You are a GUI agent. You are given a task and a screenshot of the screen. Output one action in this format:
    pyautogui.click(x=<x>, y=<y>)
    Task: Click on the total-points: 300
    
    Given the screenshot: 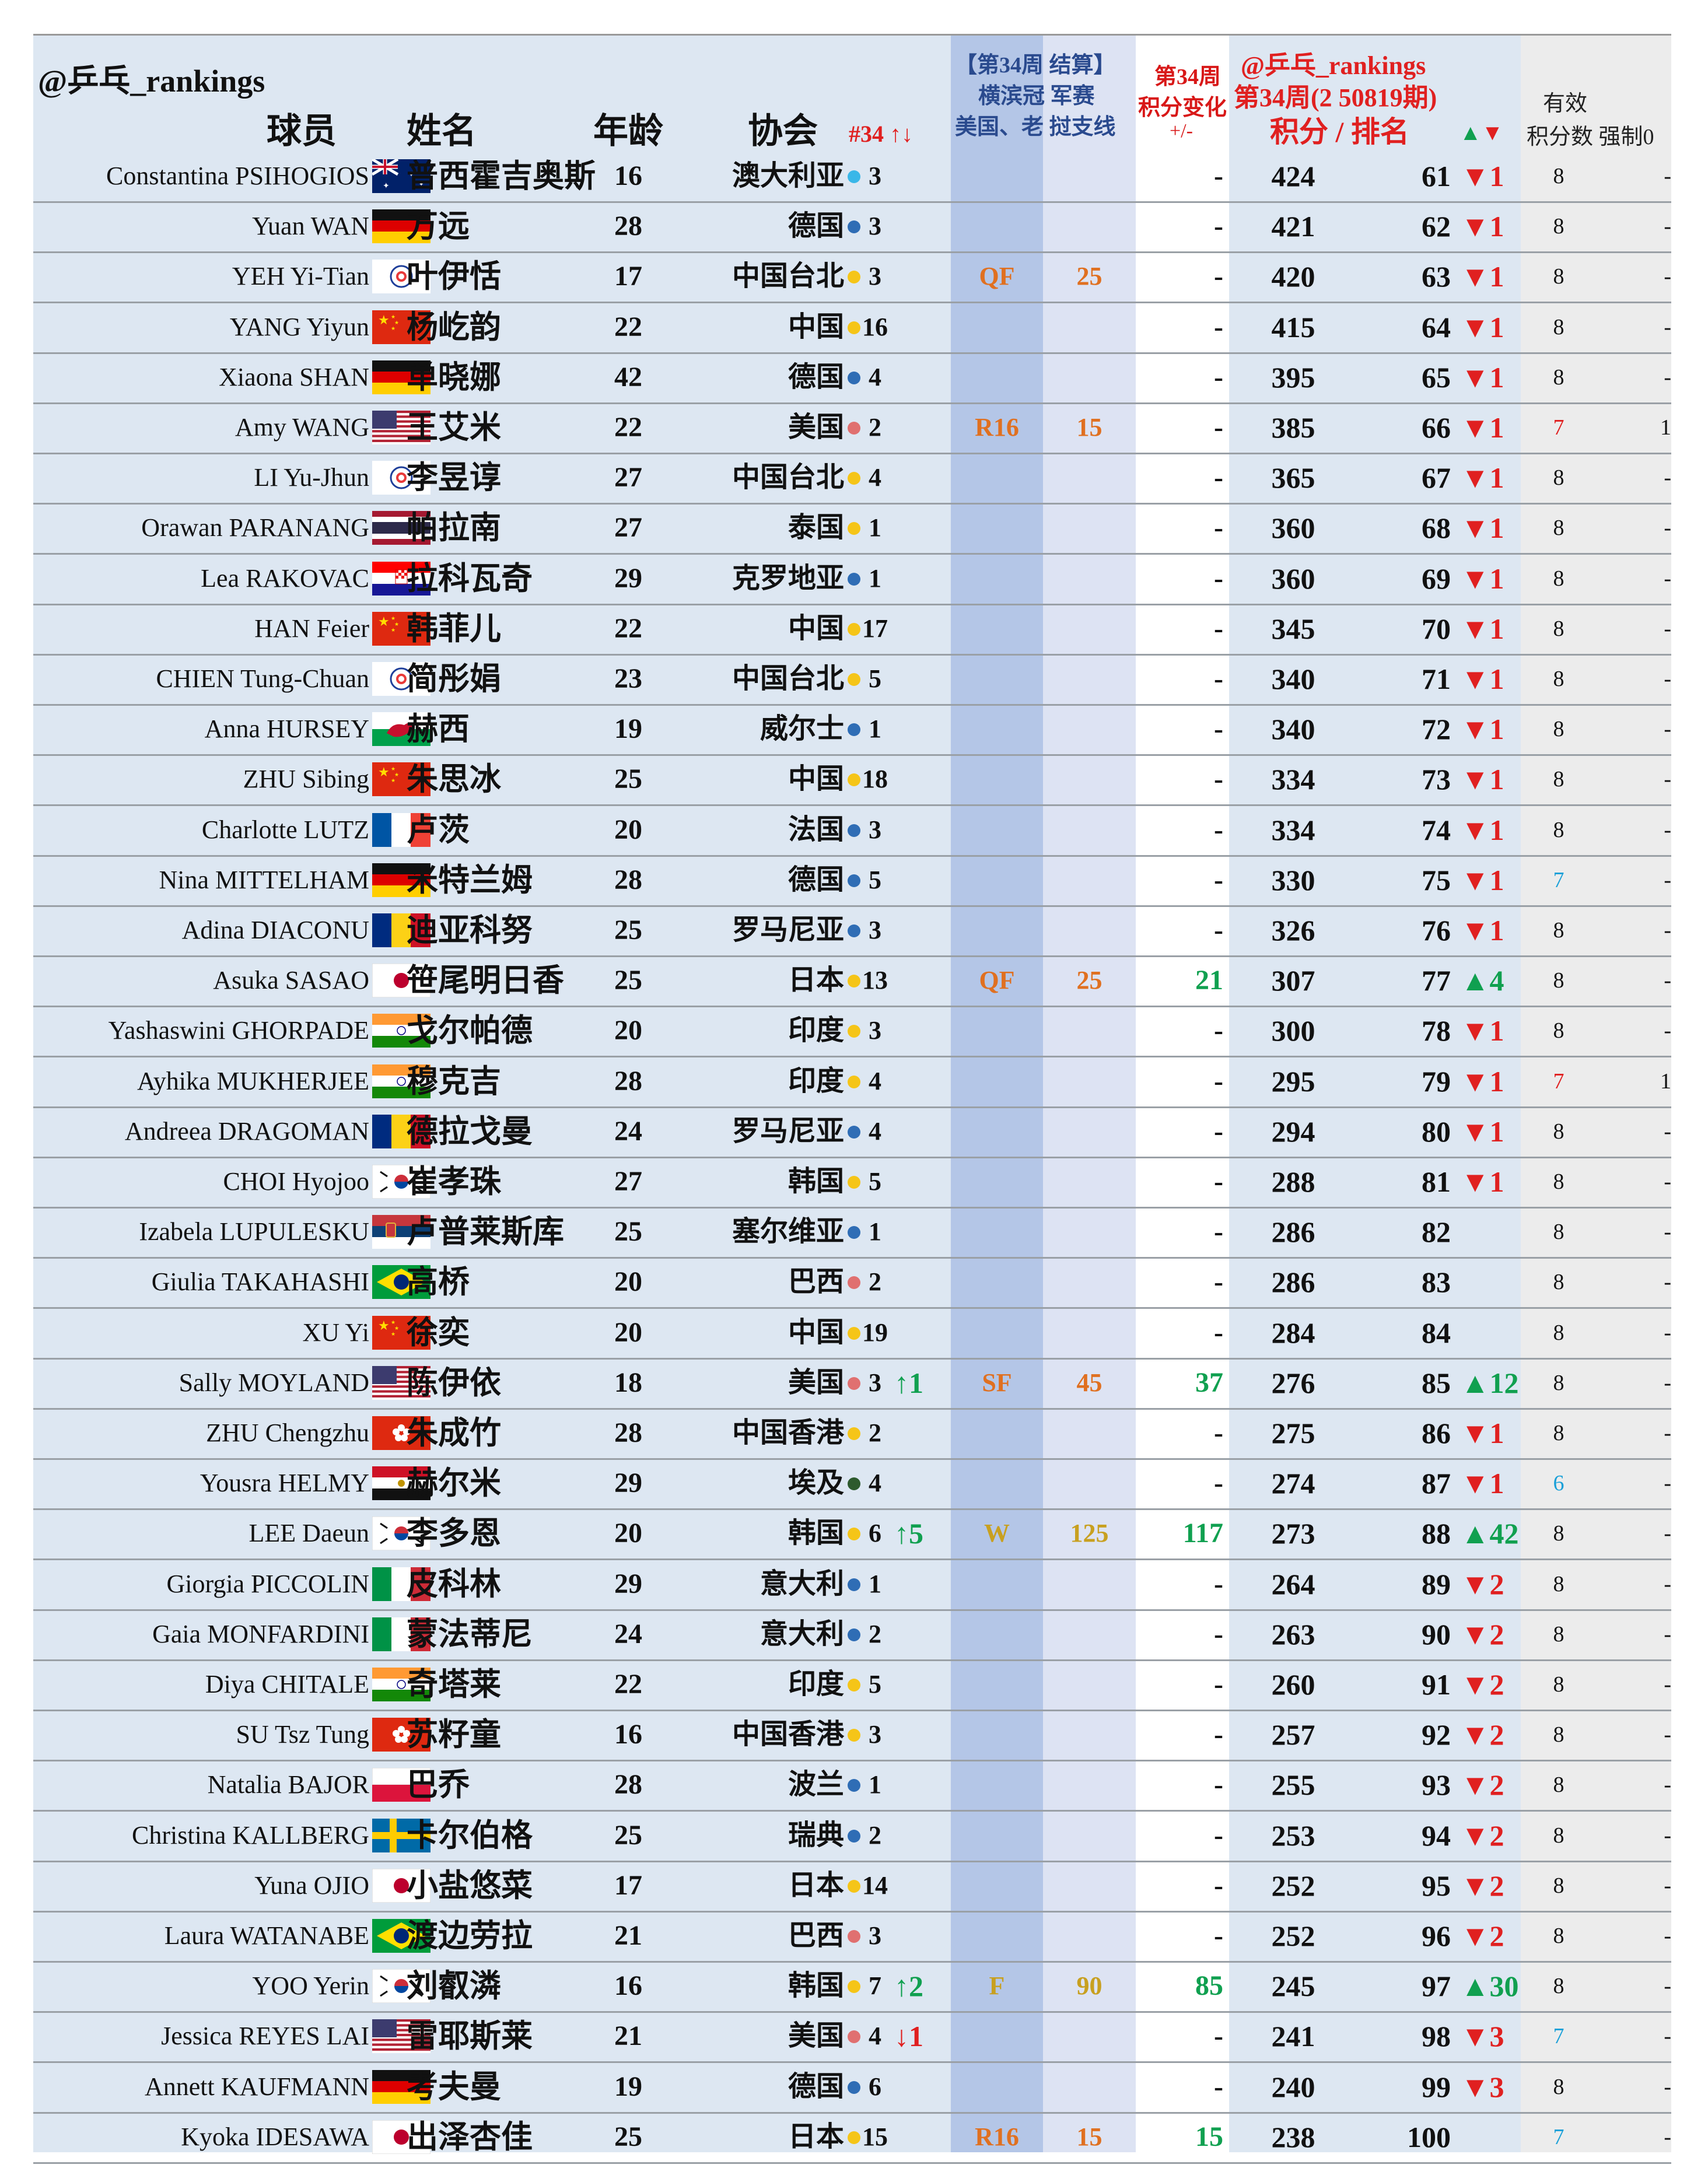 What is the action you would take?
    pyautogui.click(x=1293, y=1031)
    